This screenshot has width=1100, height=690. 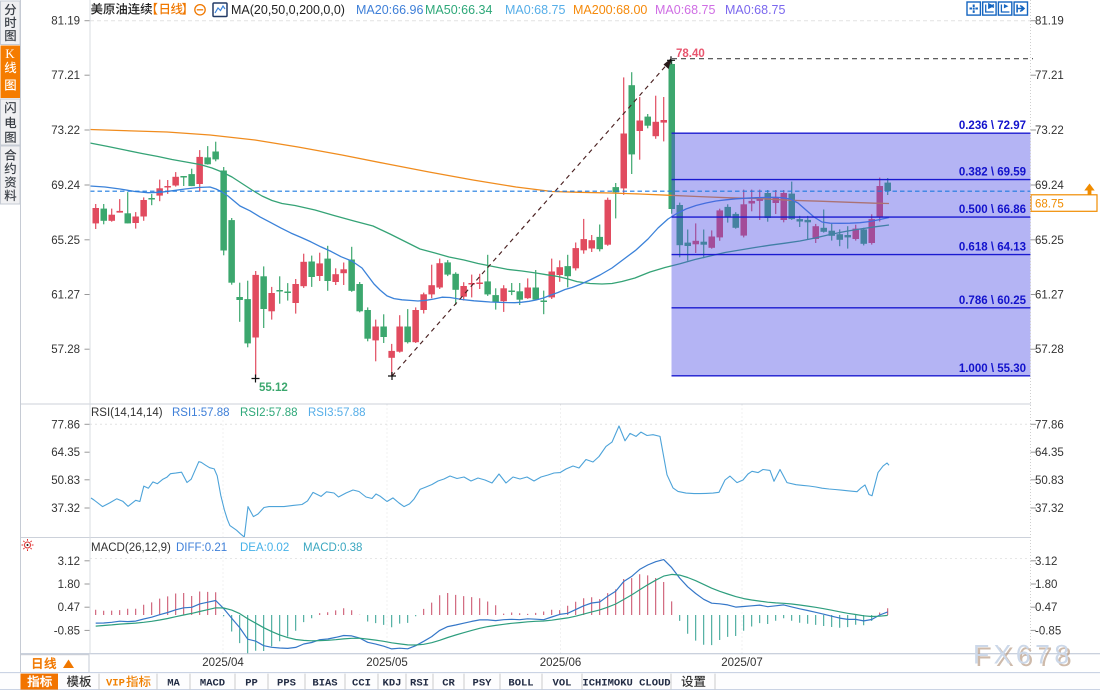 What do you see at coordinates (115, 684) in the screenshot?
I see `svg-text: VIP` at bounding box center [115, 684].